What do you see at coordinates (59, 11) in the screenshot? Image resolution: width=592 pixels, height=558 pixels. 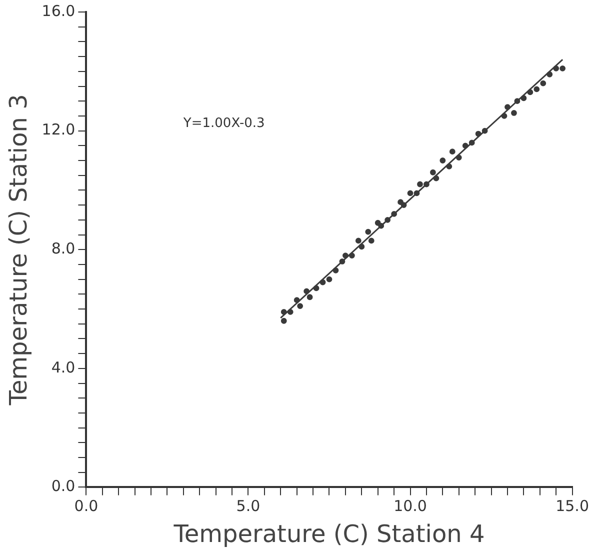 I see `y-tick-label: 16.0` at bounding box center [59, 11].